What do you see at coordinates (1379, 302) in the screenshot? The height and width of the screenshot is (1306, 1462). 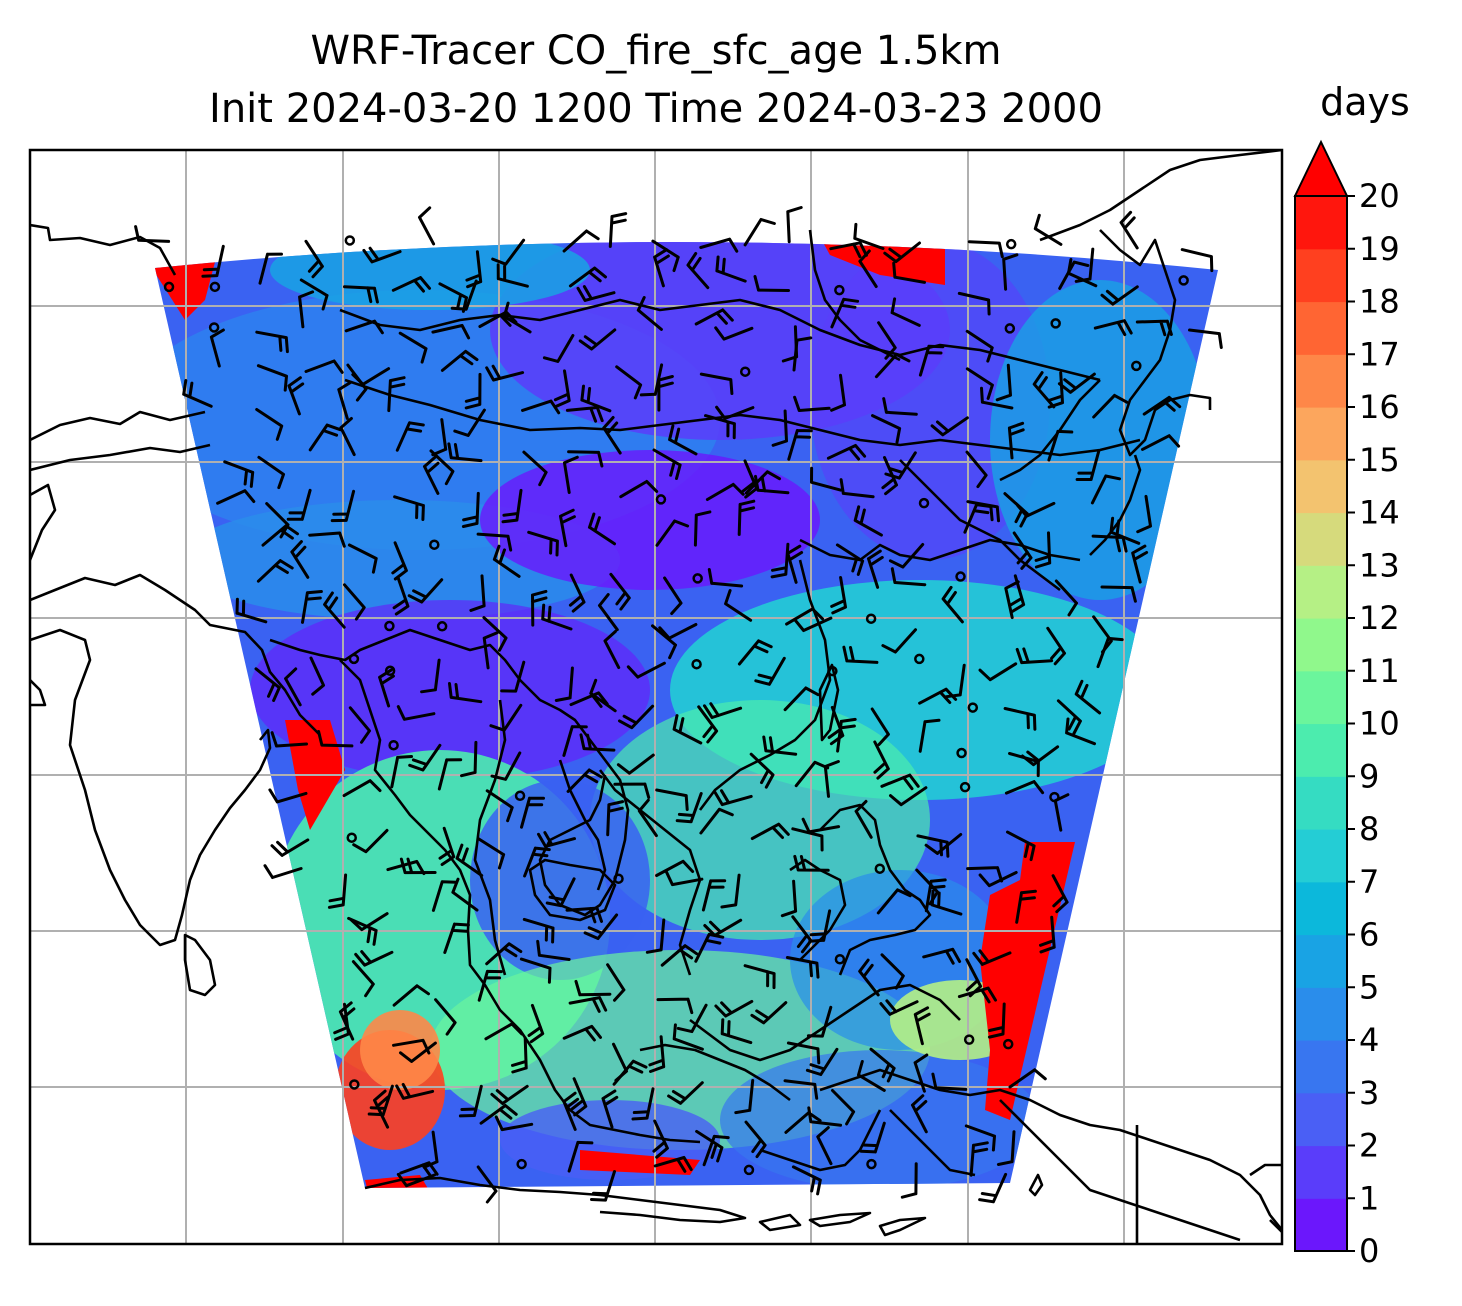 I see `colorbar-tick-label: 18` at bounding box center [1379, 302].